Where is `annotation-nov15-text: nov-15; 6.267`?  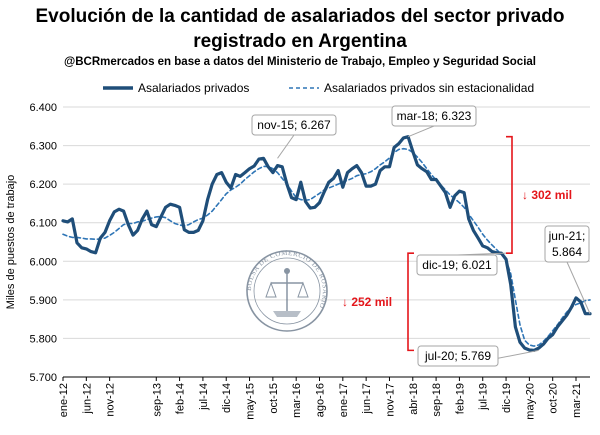 annotation-nov15-text: nov-15; 6.267 is located at coordinates (294, 125).